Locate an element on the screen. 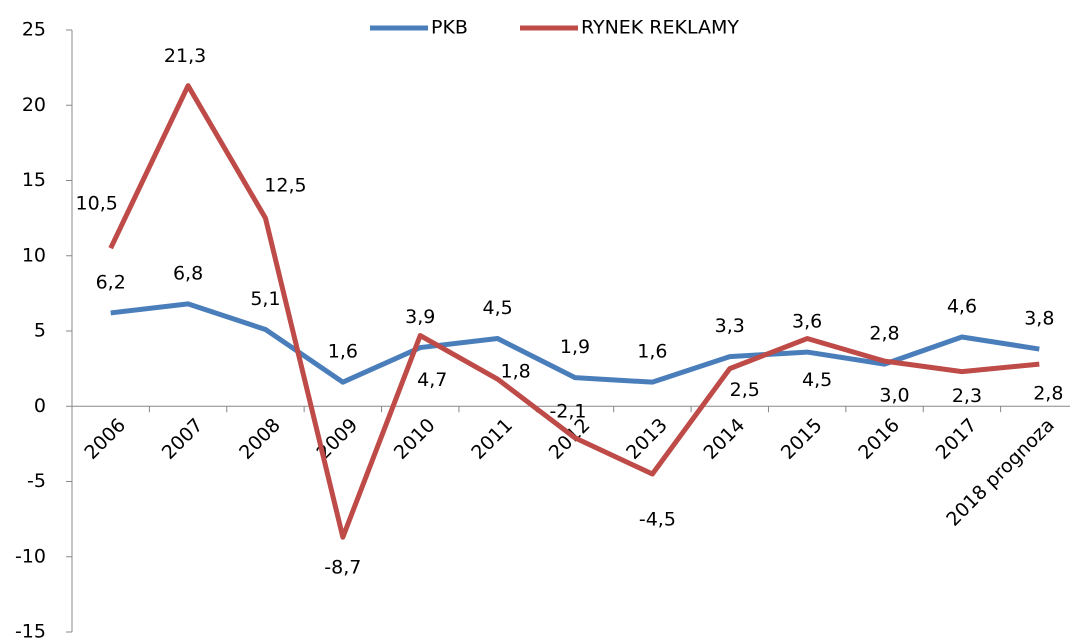 The width and height of the screenshot is (1070, 641). y-tick-label: 0 is located at coordinates (40, 406).